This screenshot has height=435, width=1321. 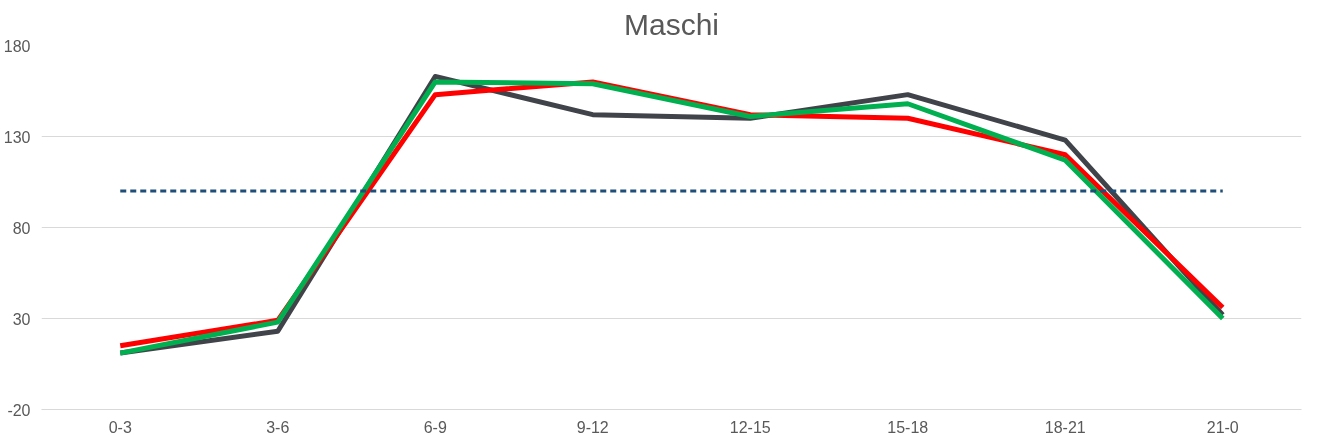 I want to click on y-tick-label: 180, so click(x=17, y=46).